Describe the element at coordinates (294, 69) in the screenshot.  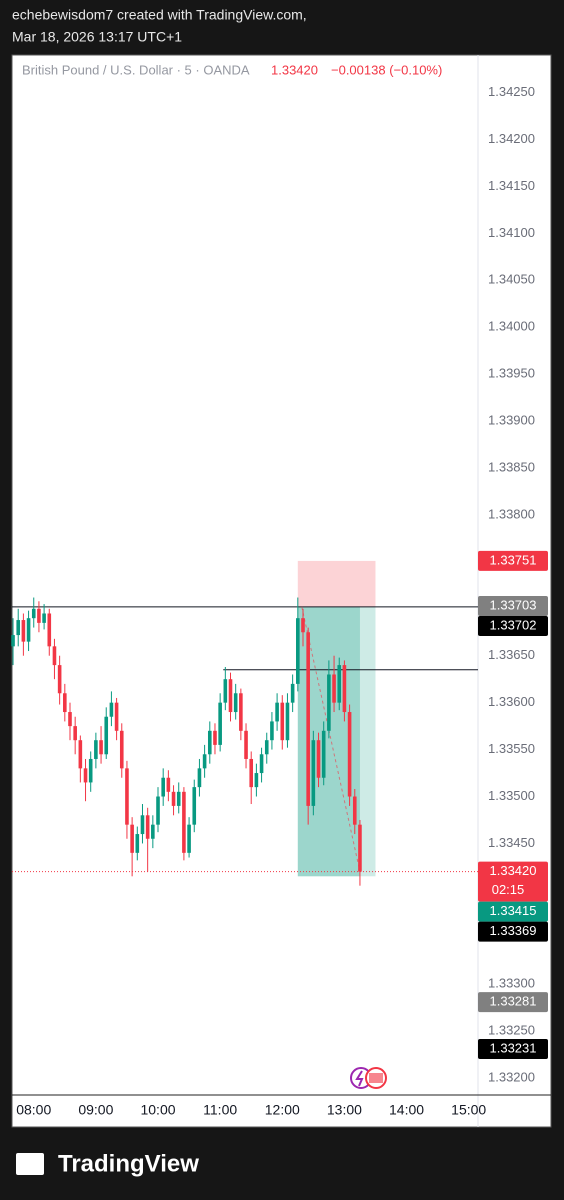
I see `last-price: 1.33420` at that location.